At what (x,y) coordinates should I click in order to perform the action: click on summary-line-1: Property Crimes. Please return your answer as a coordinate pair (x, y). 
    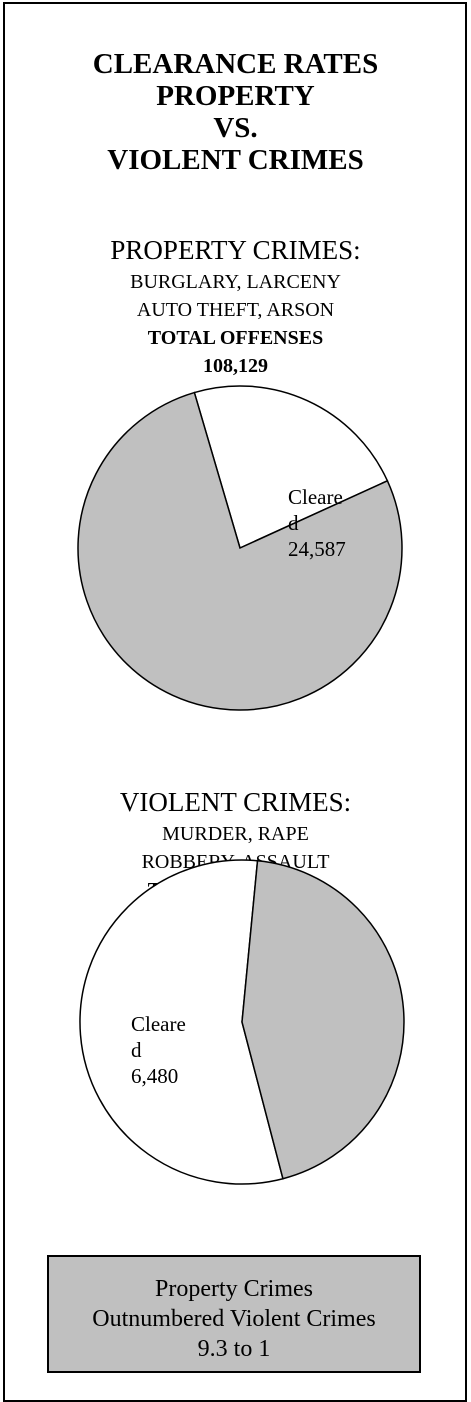
    Looking at the image, I should click on (234, 1289).